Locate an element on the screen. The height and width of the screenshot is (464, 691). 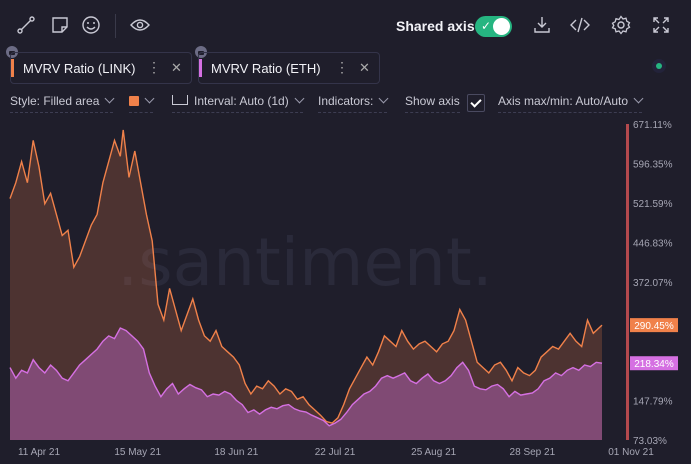
metric-chip-eth: MVRV Ratio (ETH) ⋮ ✕ is located at coordinates (289, 68).